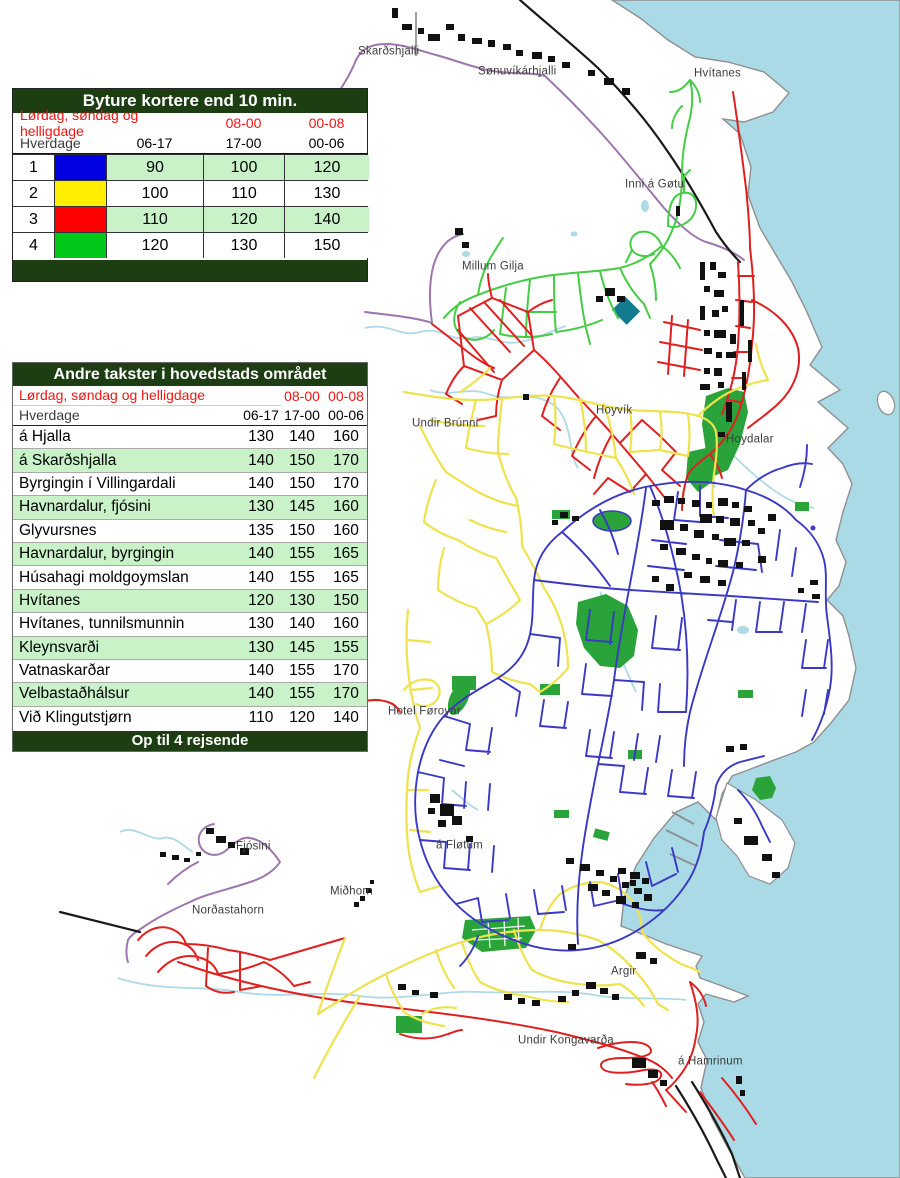 This screenshot has width=900, height=1178. I want to click on zone-fare-row: 4 120 130 150, so click(191, 245).